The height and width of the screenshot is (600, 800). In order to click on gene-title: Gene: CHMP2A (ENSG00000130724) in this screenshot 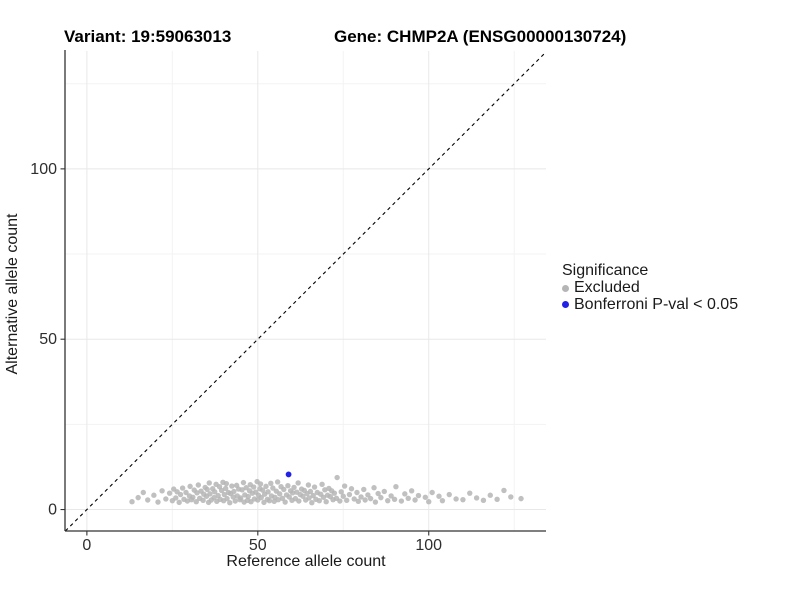, I will do `click(480, 36)`.